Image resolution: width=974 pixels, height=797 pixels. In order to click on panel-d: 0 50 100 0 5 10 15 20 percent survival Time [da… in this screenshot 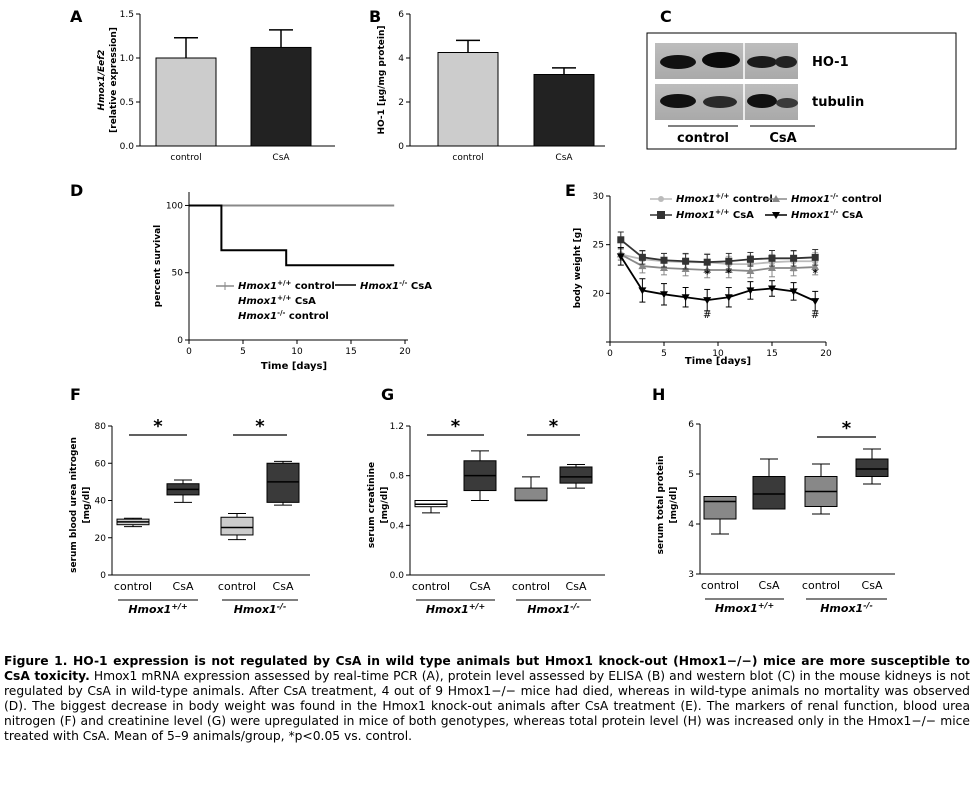, I will do `click(292, 282)`.